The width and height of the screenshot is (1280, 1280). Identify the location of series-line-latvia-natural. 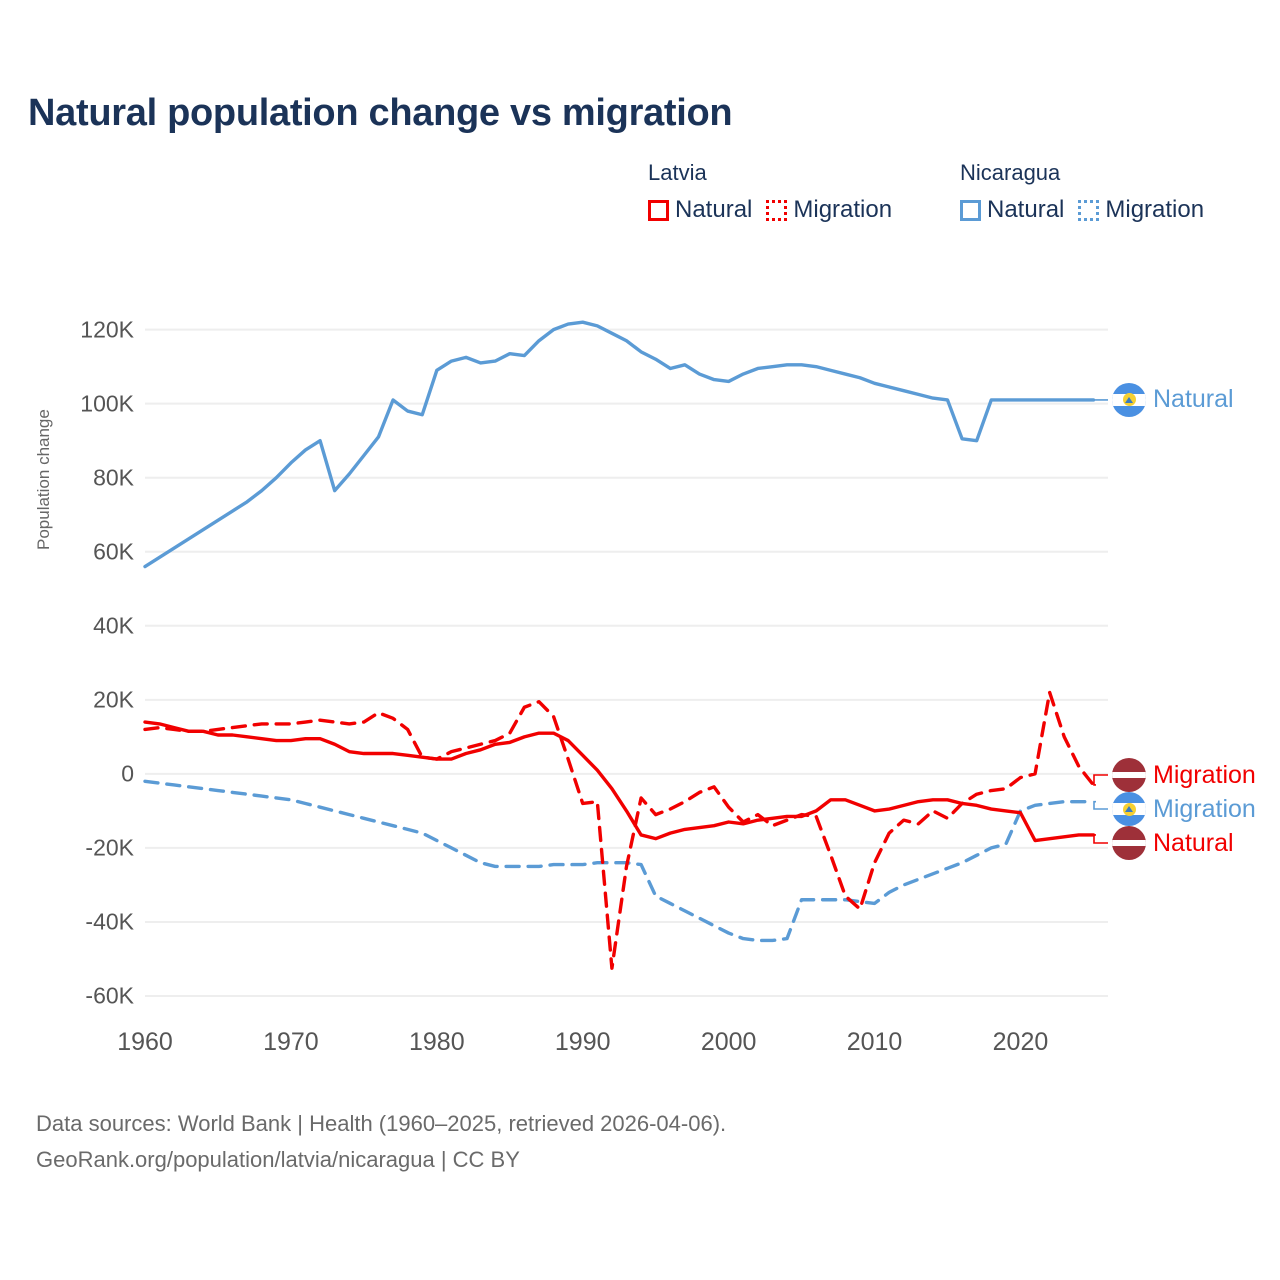
(619, 781).